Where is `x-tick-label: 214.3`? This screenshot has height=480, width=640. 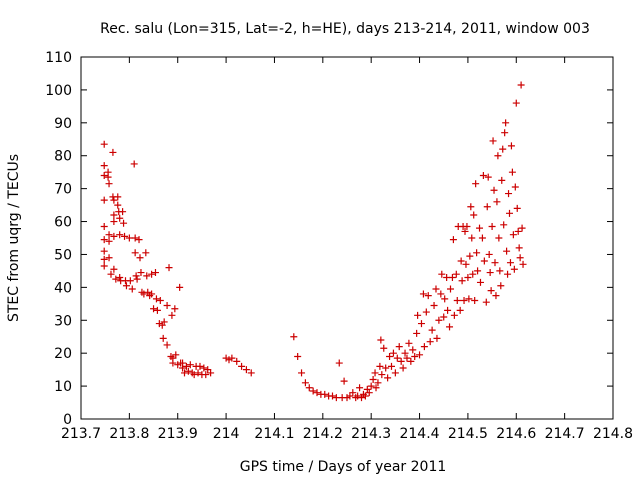
x-tick-label: 214.3 is located at coordinates (371, 434).